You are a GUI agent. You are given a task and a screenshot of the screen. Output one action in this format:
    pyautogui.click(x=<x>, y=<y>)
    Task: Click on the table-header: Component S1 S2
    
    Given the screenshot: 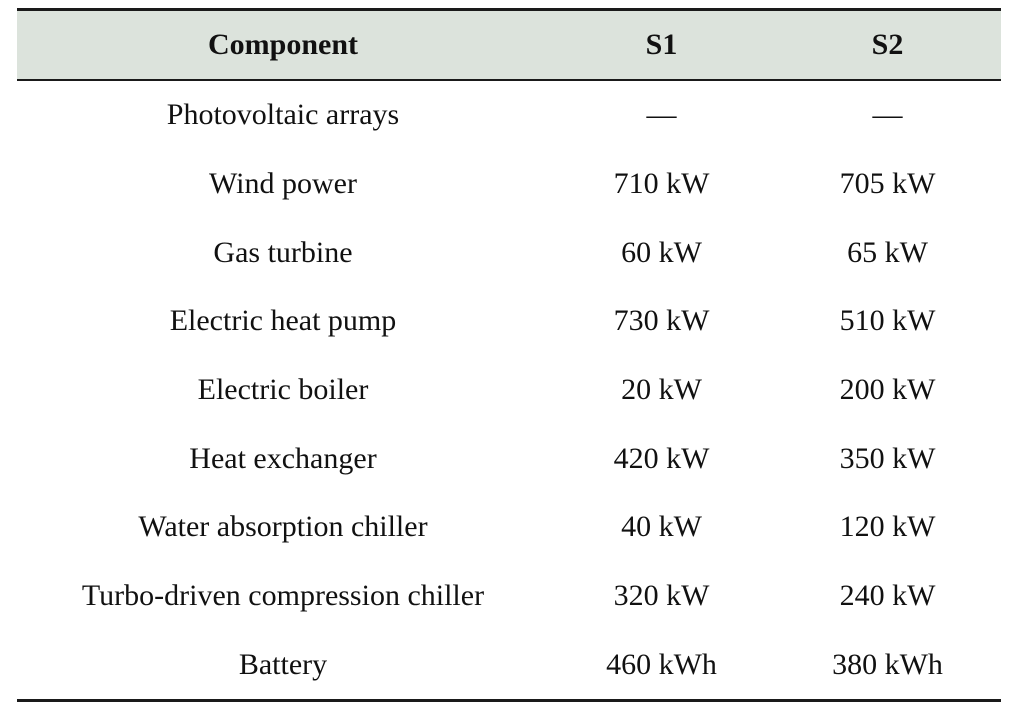 What is the action you would take?
    pyautogui.click(x=509, y=44)
    